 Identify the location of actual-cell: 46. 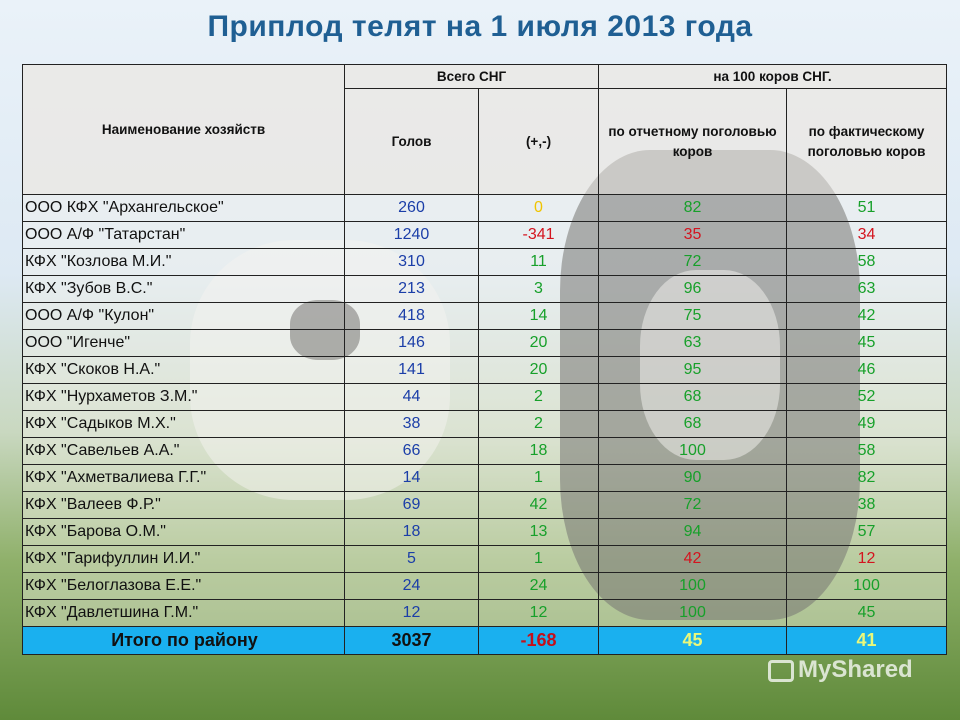
(867, 370).